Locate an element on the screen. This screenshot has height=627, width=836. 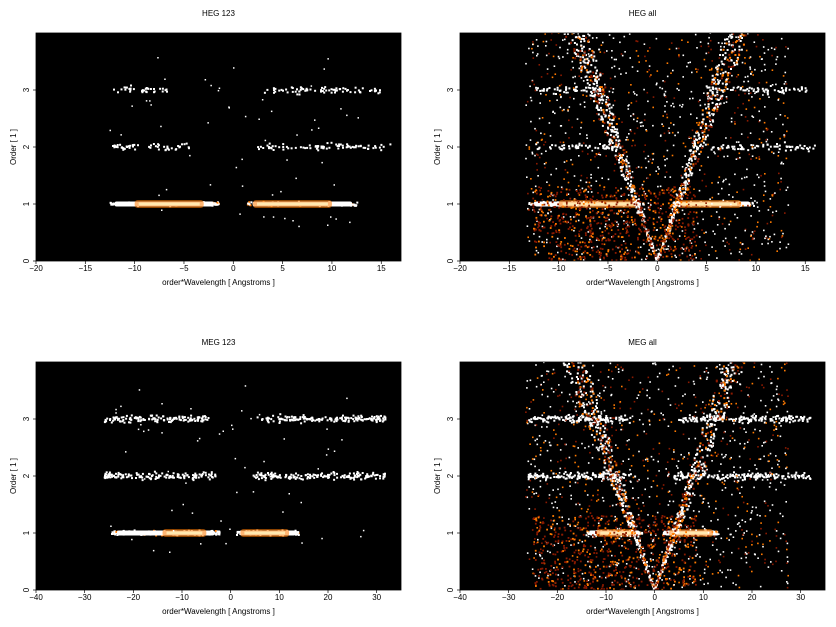
chart-1-xtick-label: −5 is located at coordinates (184, 268).